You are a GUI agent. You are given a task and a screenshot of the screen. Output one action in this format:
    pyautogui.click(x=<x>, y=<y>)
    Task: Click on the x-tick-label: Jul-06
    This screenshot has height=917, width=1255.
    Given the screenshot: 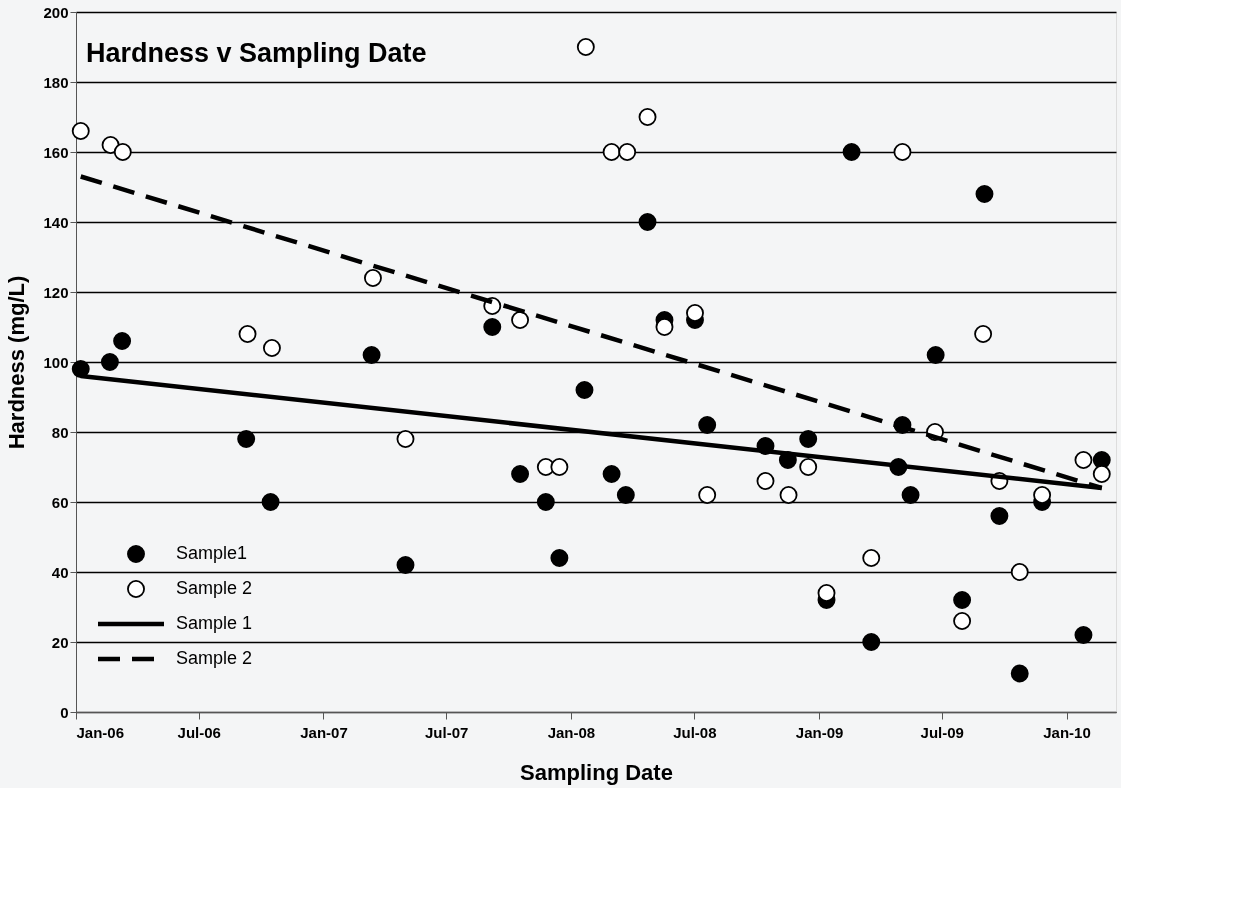 What is the action you would take?
    pyautogui.click(x=199, y=732)
    